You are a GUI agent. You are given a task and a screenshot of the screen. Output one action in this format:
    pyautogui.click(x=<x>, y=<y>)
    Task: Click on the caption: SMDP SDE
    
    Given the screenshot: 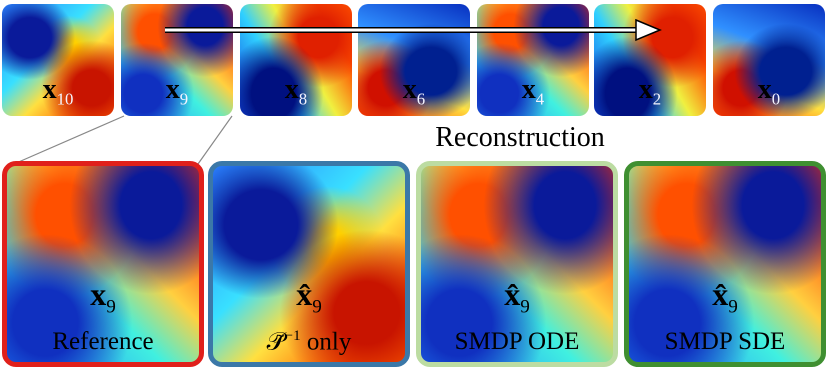 What is the action you would take?
    pyautogui.click(x=725, y=342)
    